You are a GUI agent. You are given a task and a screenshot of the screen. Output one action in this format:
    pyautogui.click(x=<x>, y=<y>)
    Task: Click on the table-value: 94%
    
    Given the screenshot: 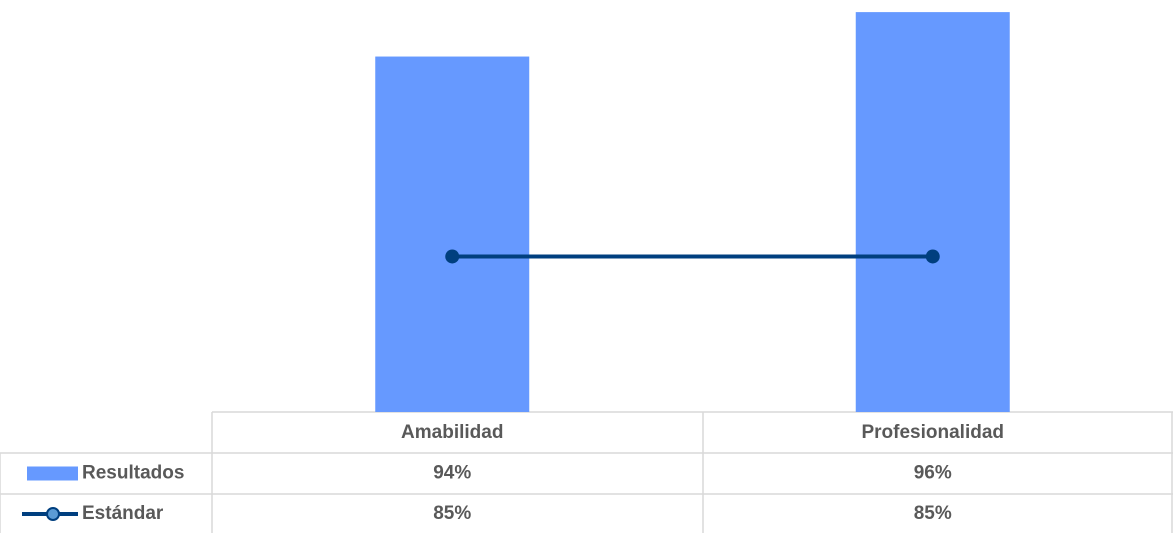 What is the action you would take?
    pyautogui.click(x=452, y=473)
    